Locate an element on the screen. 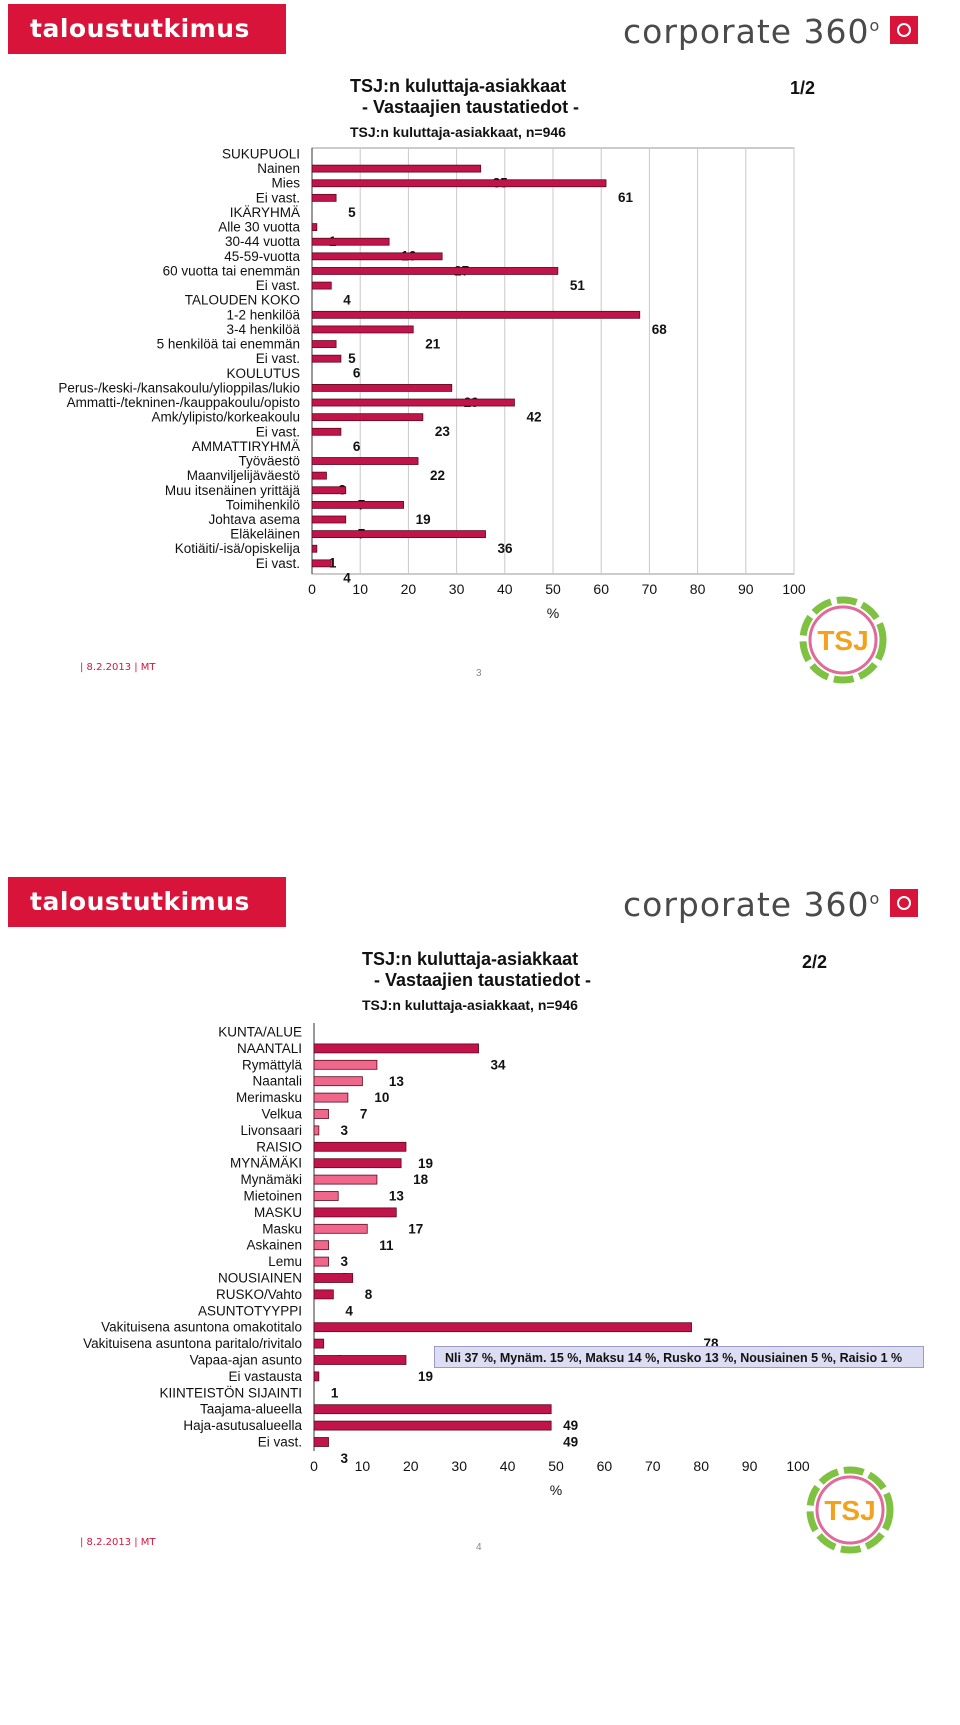 This screenshot has height=1725, width=960. row-label: Vakituisena asuntona paritalo/rivitalo is located at coordinates (192, 1343).